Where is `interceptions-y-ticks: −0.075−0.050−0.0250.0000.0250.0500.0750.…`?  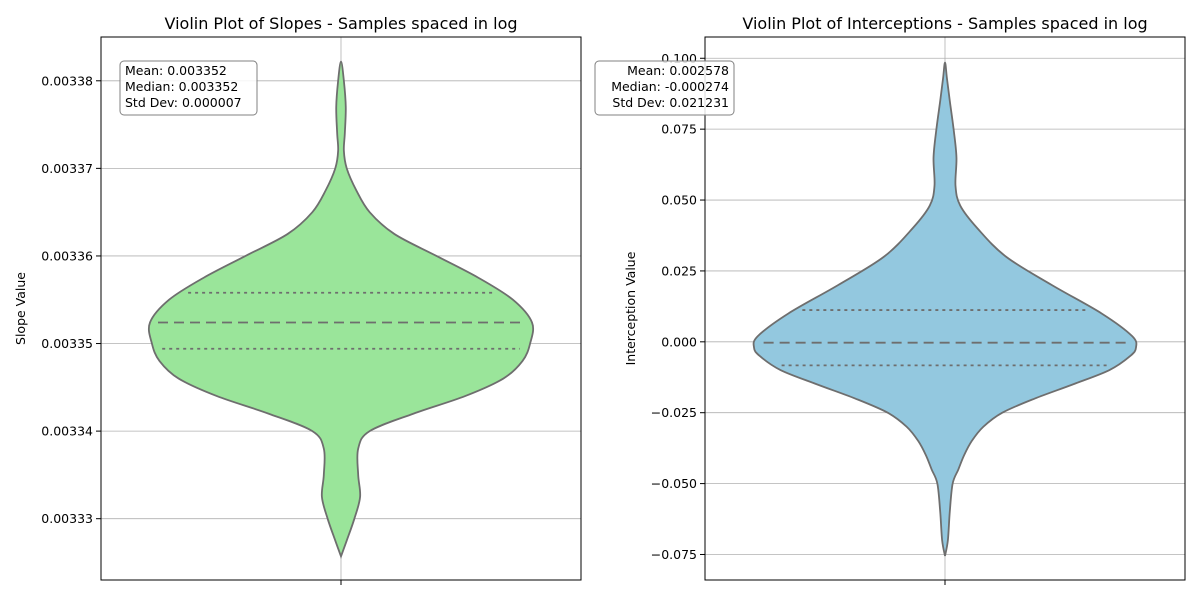
interceptions-y-ticks: −0.075−0.050−0.0250.0000.0250.0500.0750.… is located at coordinates (678, 306).